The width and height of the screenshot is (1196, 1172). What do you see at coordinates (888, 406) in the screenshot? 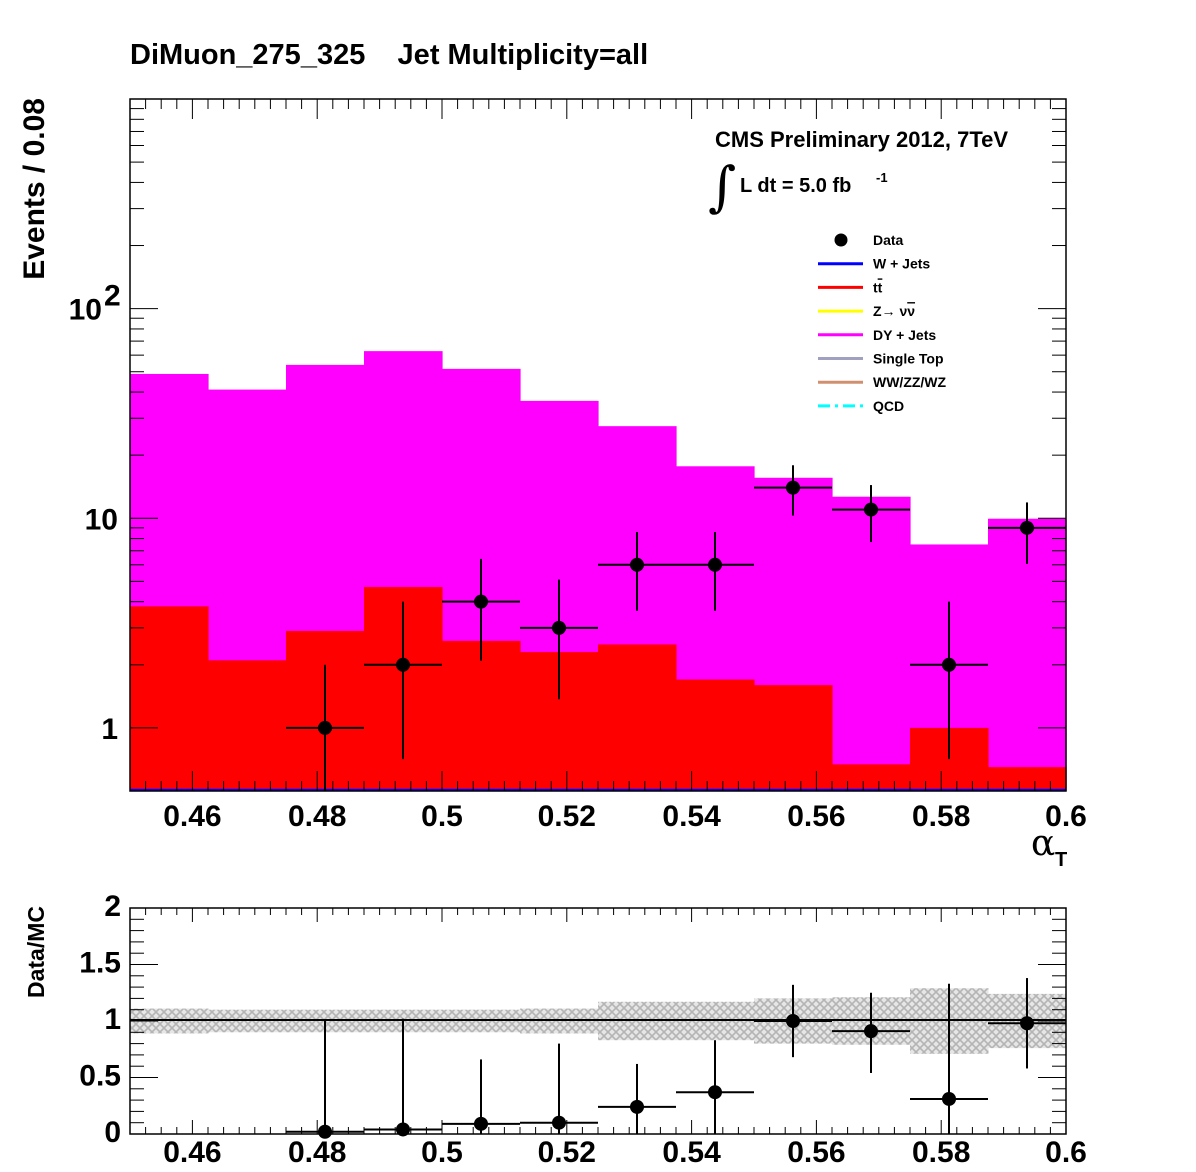
I see `legend-label: QCD` at bounding box center [888, 406].